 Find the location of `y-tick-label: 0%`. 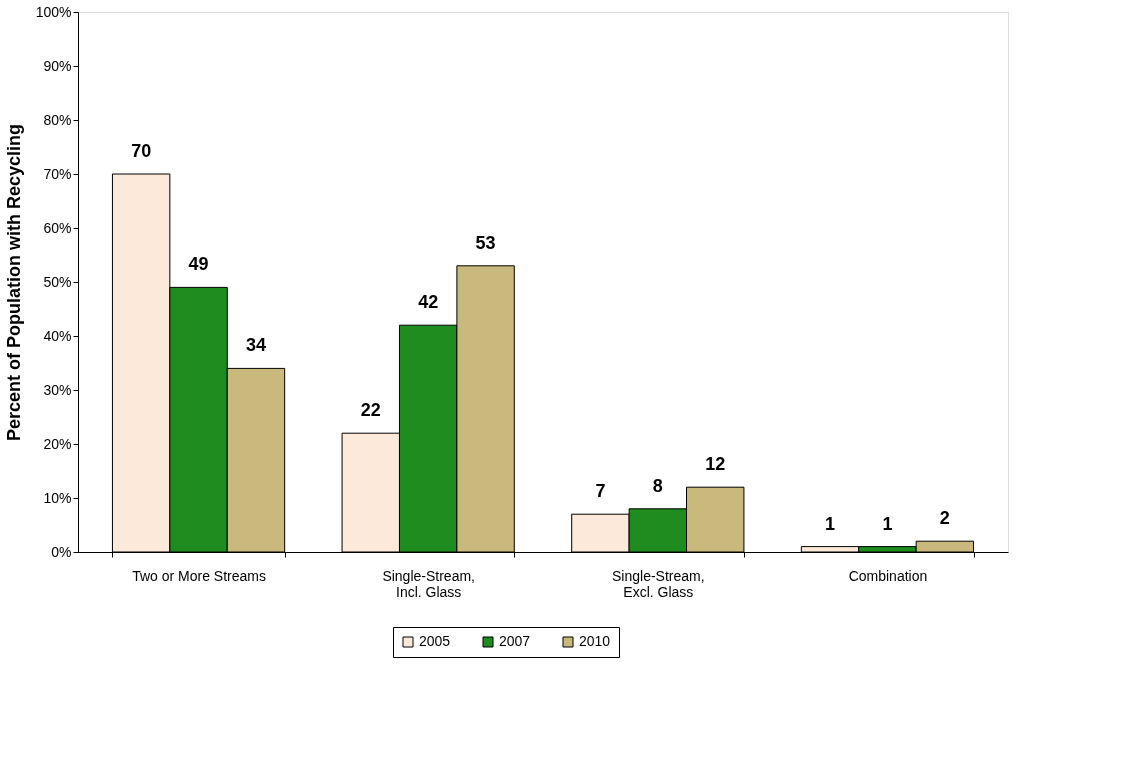

y-tick-label: 0% is located at coordinates (61, 551).